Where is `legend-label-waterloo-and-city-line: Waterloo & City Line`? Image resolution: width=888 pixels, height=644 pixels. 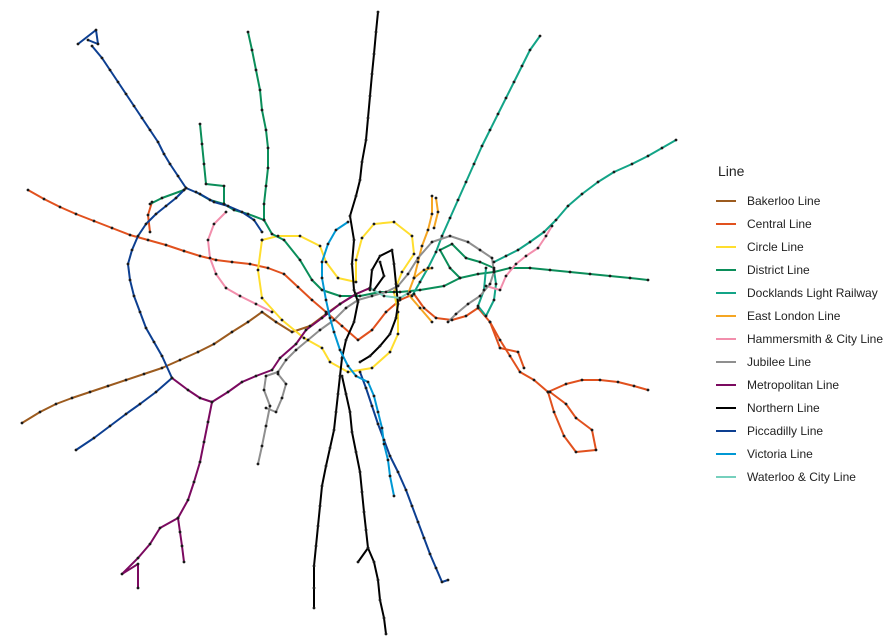
legend-label-waterloo-and-city-line: Waterloo & City Line is located at coordinates (801, 476).